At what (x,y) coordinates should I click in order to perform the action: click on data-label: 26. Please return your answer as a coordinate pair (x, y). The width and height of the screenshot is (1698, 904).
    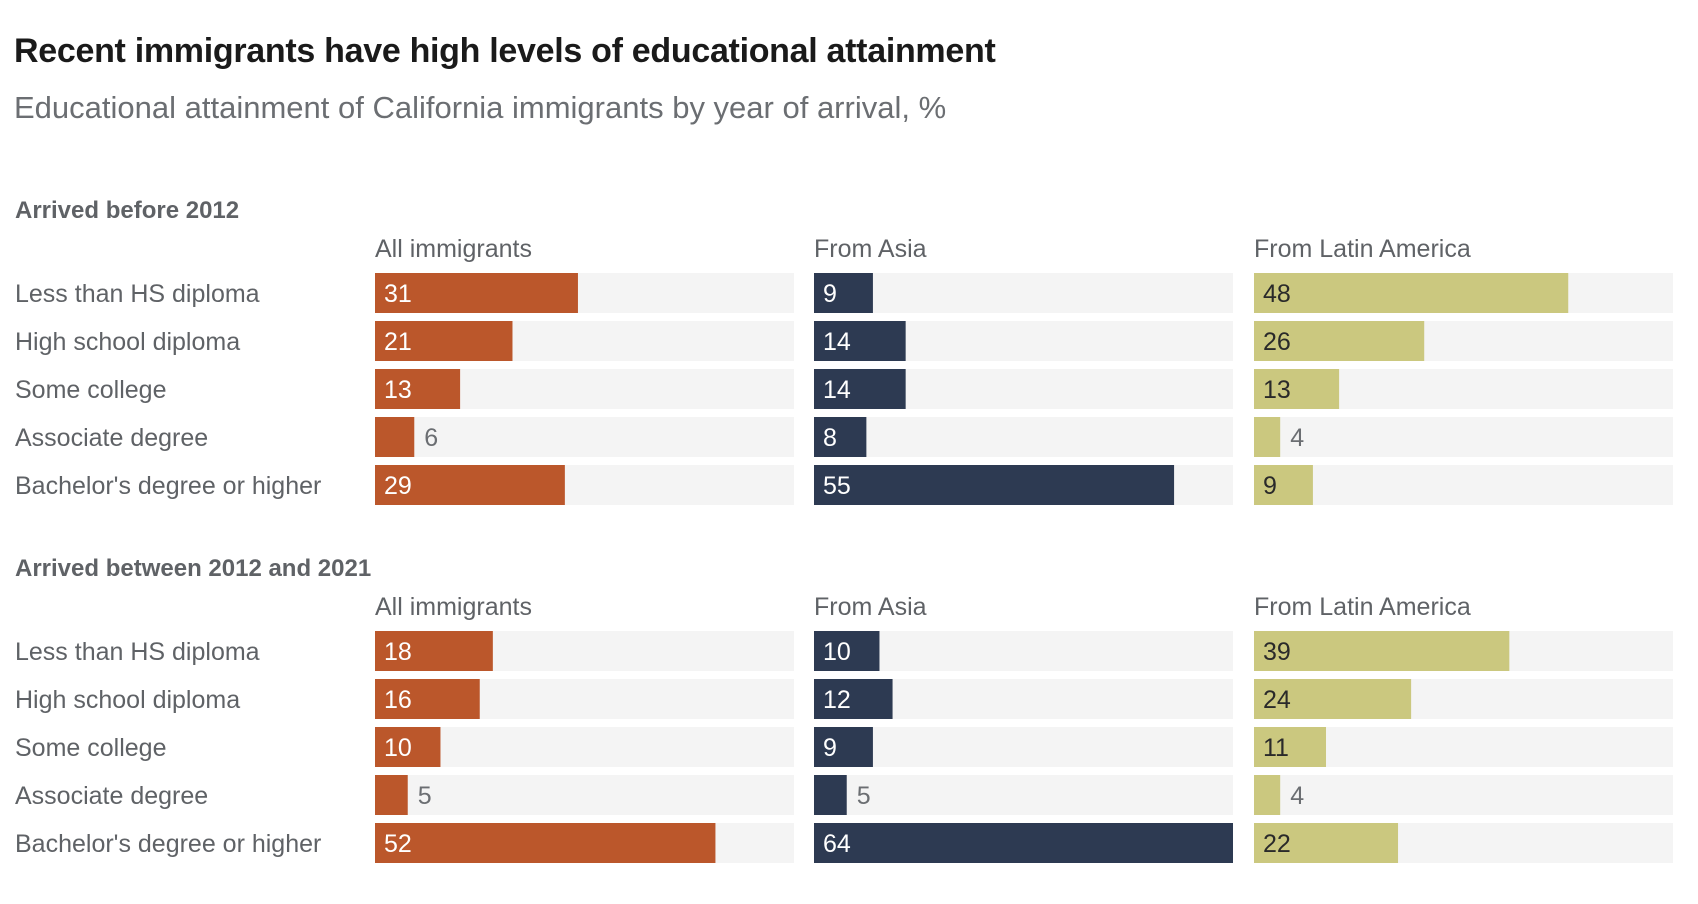
    Looking at the image, I should click on (1277, 342).